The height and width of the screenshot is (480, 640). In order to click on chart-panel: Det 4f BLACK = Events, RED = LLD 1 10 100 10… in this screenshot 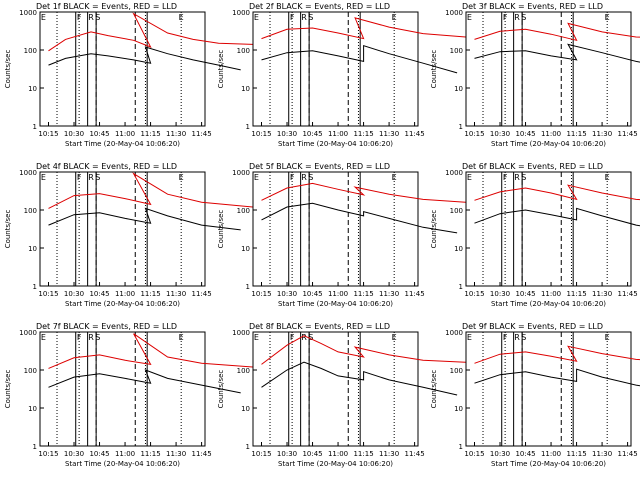, I will do `click(128, 235)`.